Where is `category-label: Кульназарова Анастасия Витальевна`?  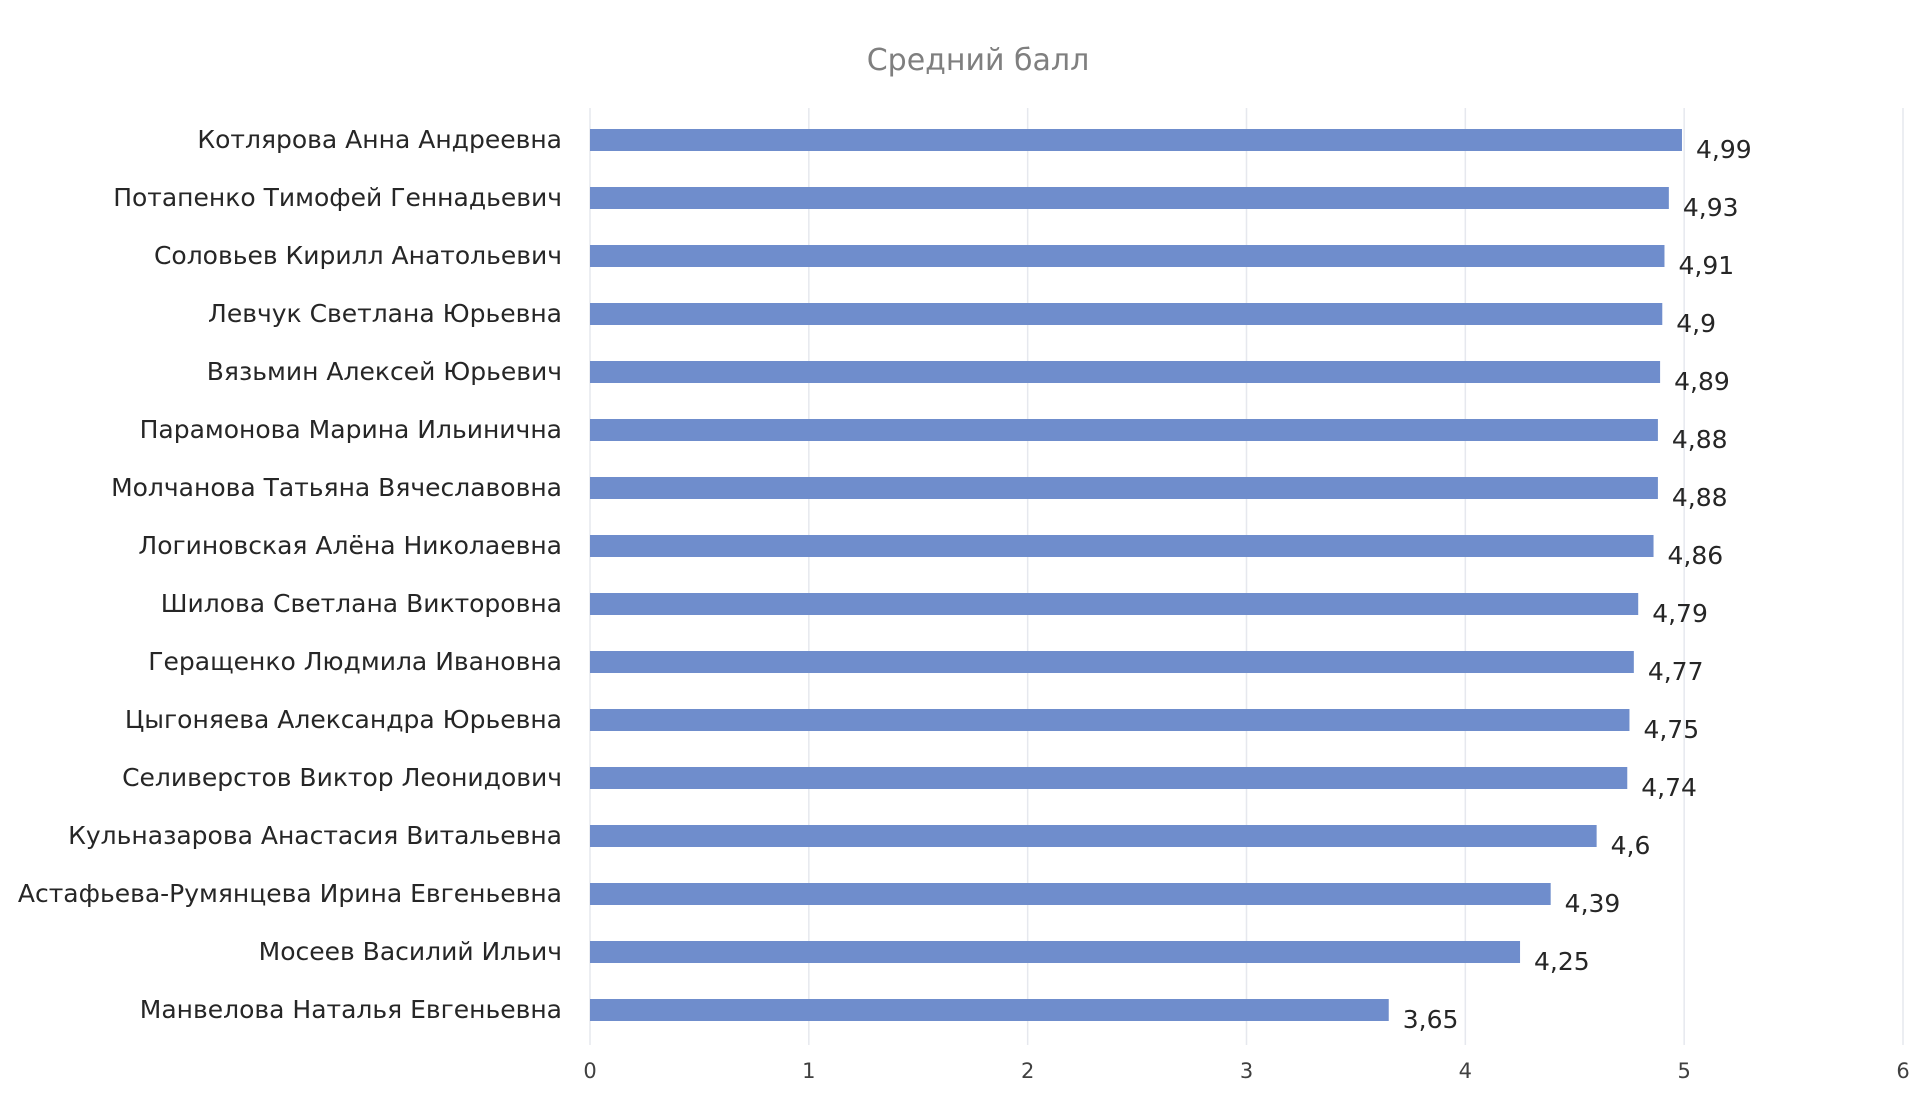
category-label: Кульназарова Анастасия Витальевна is located at coordinates (315, 835).